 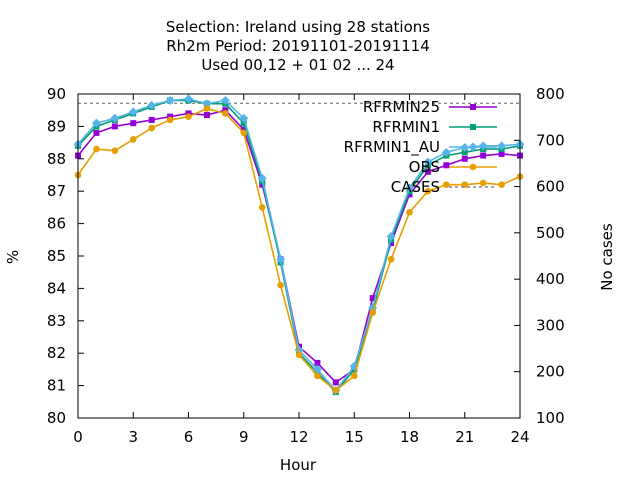 What do you see at coordinates (56, 224) in the screenshot?
I see `y-tick-label: 86` at bounding box center [56, 224].